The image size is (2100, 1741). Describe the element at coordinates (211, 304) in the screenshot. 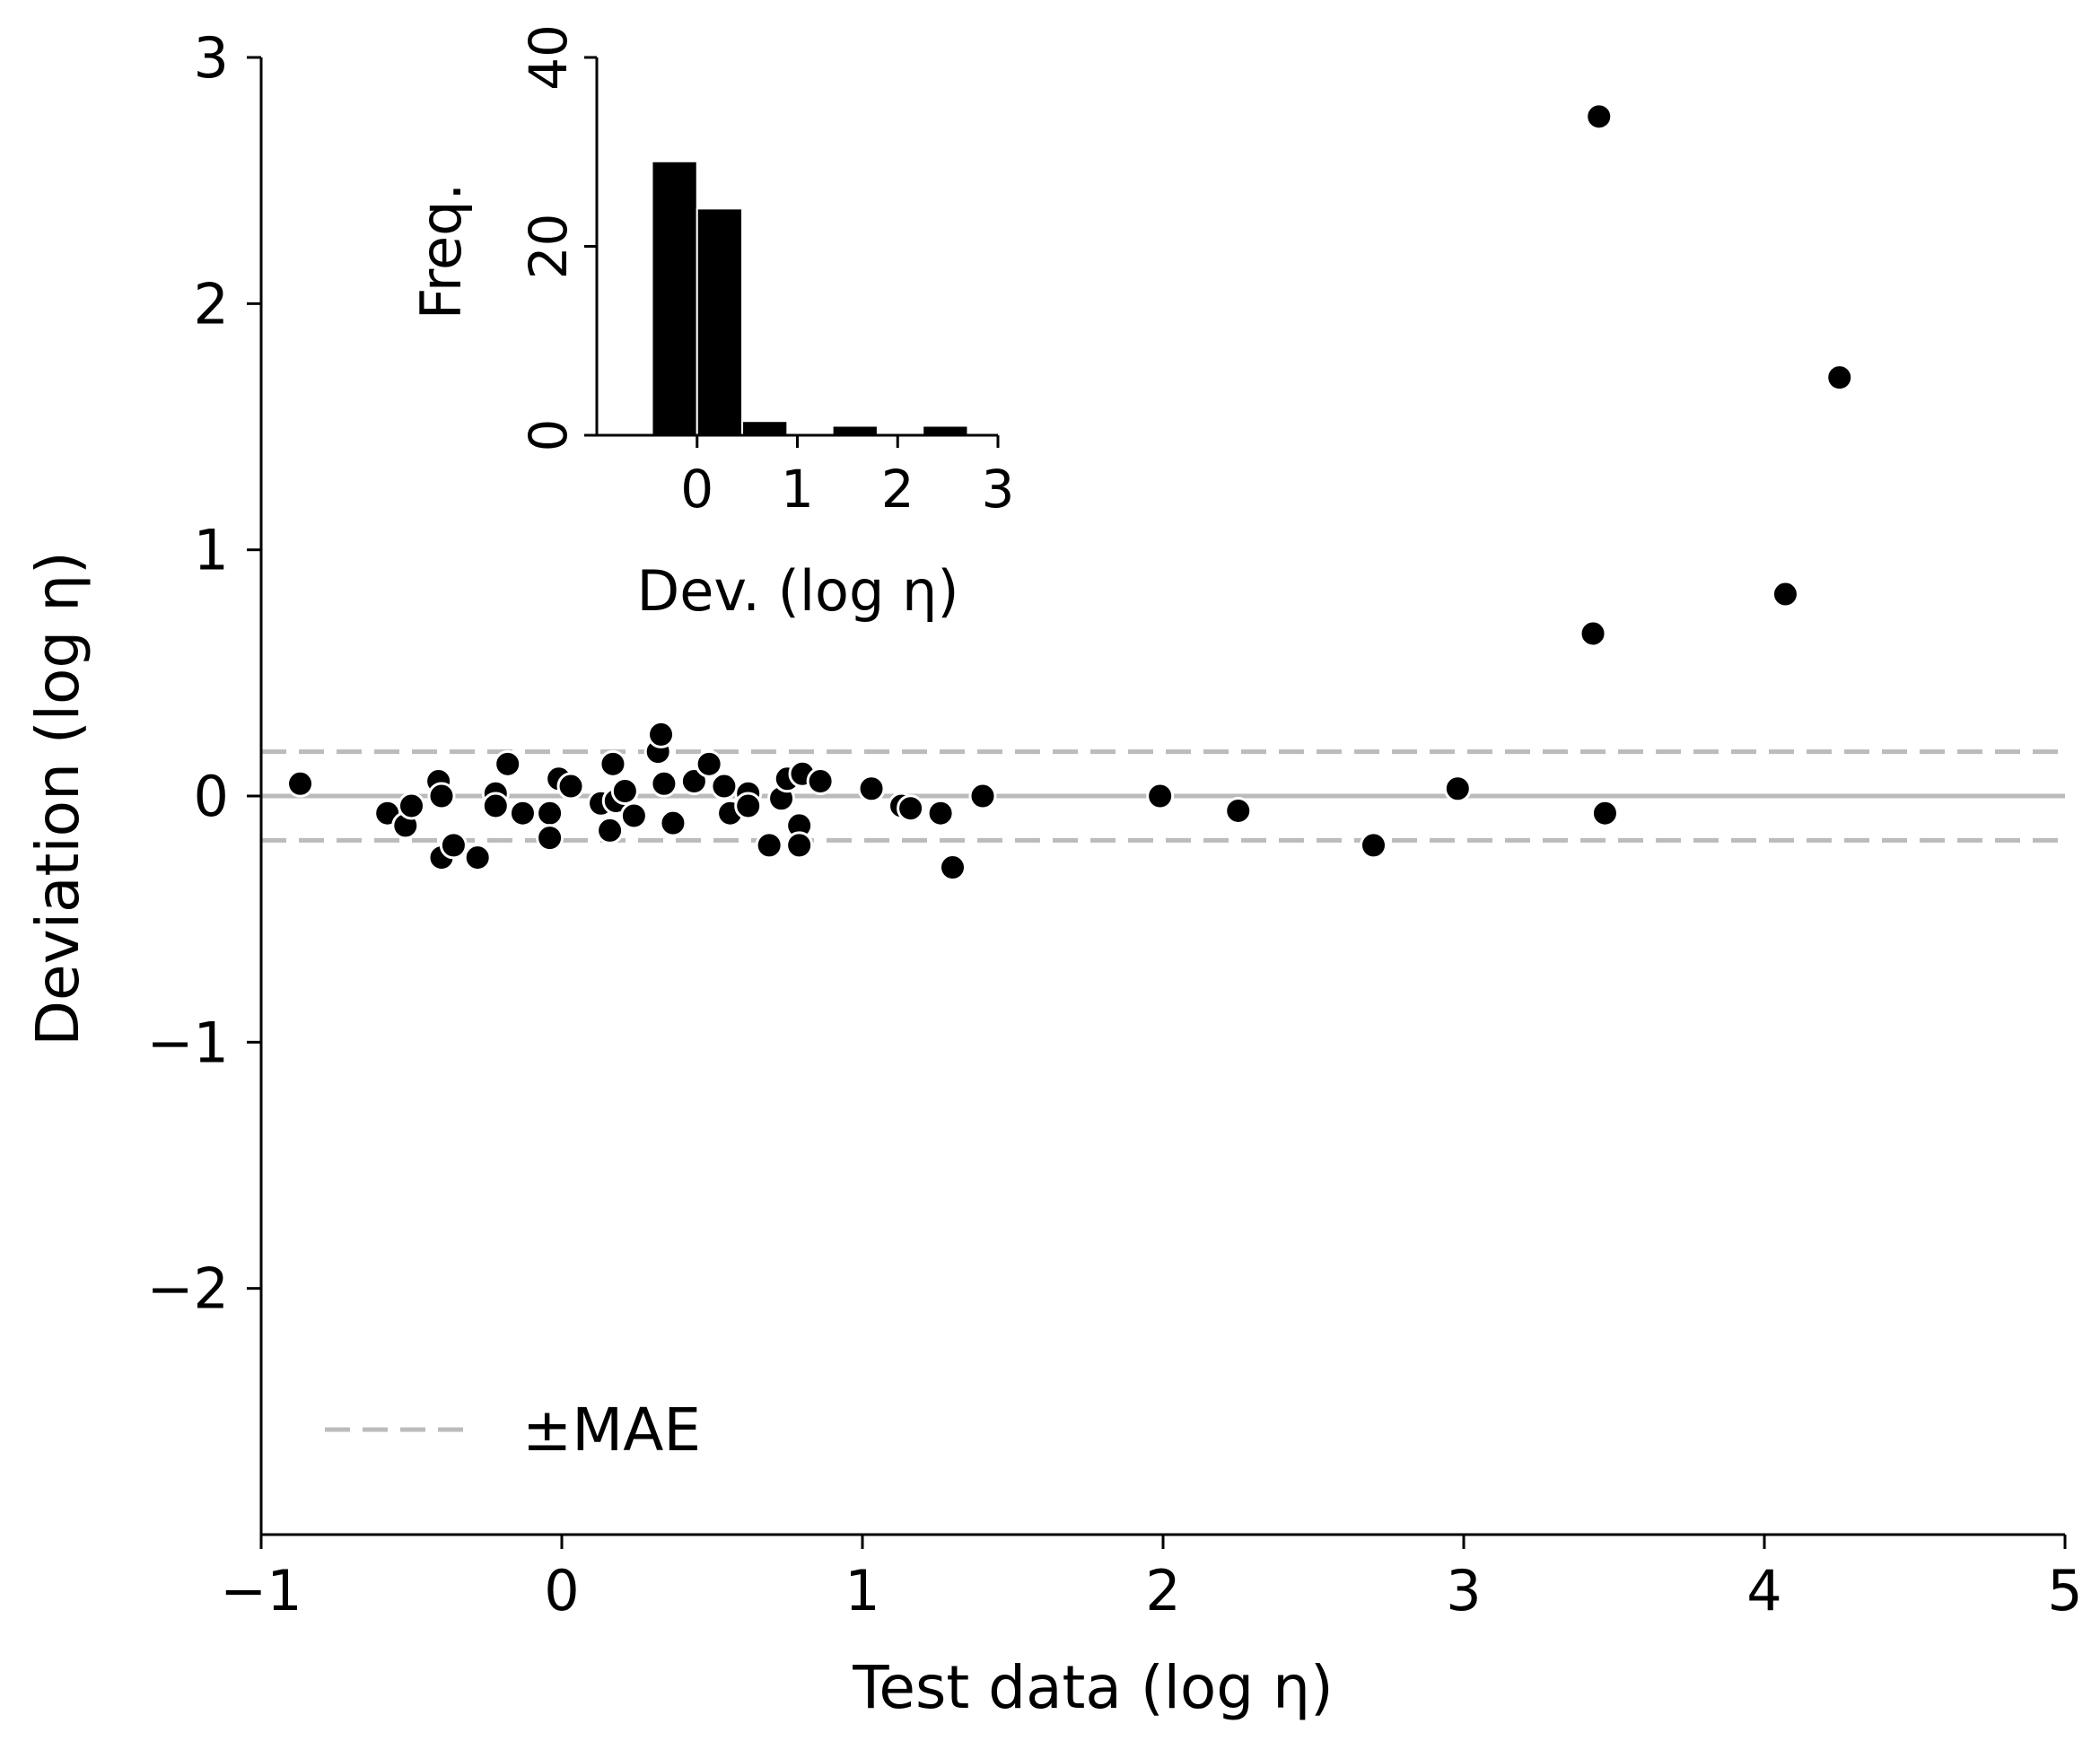

I see `y-tick-label: 2` at that location.